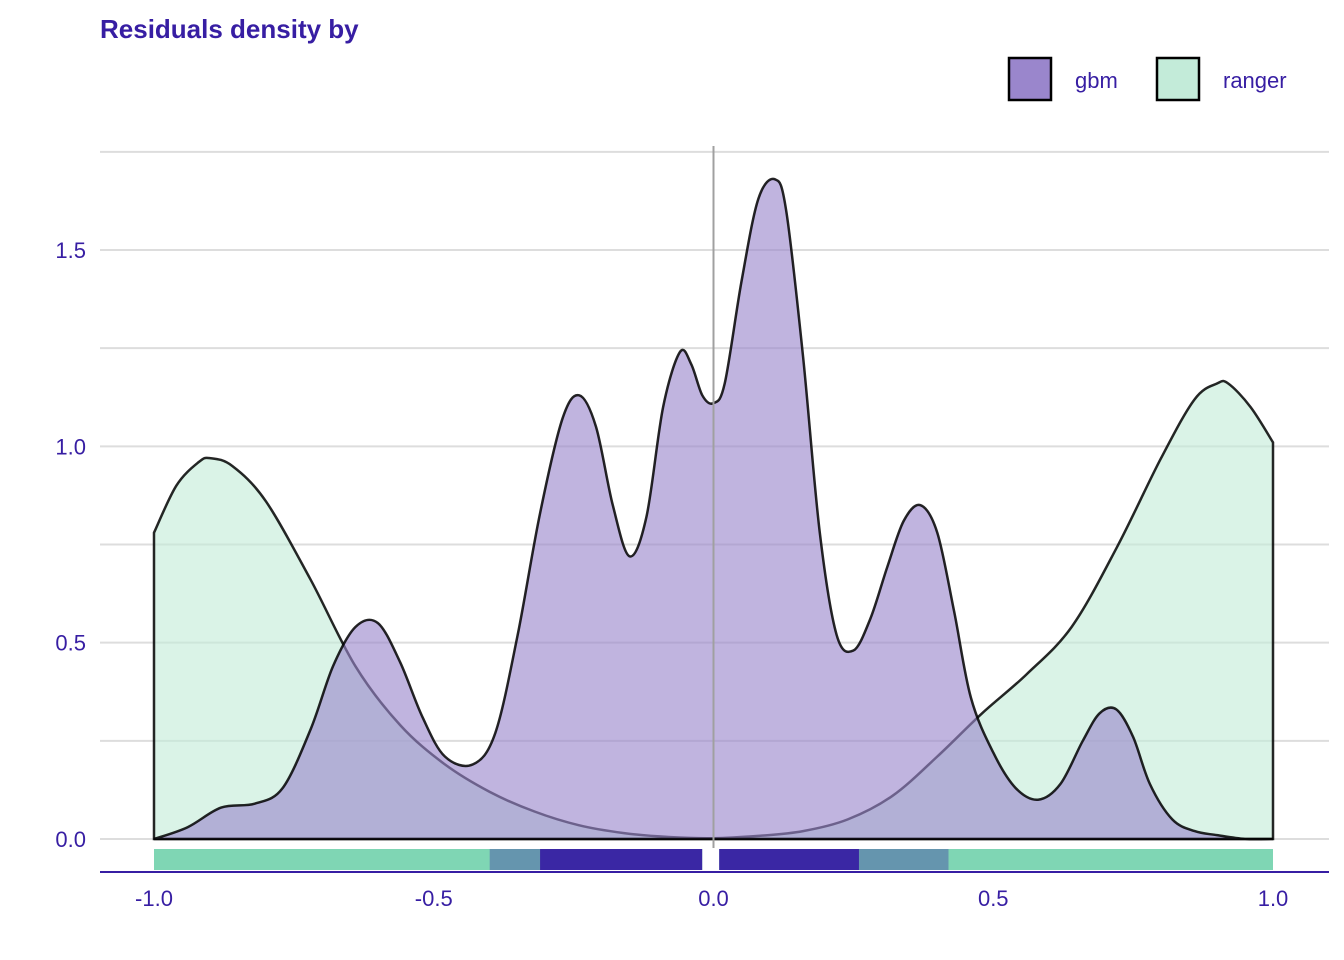 The image size is (1344, 960). I want to click on rug-gap, so click(711, 859).